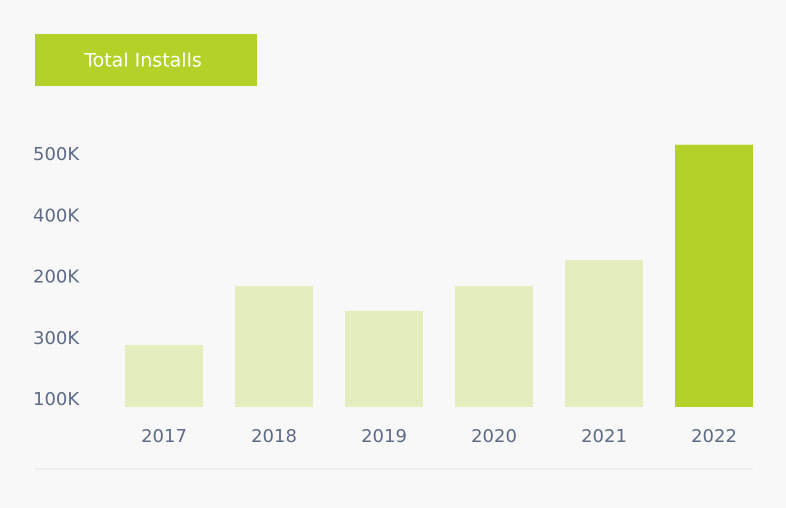 The height and width of the screenshot is (508, 786). I want to click on title-badge, so click(146, 60).